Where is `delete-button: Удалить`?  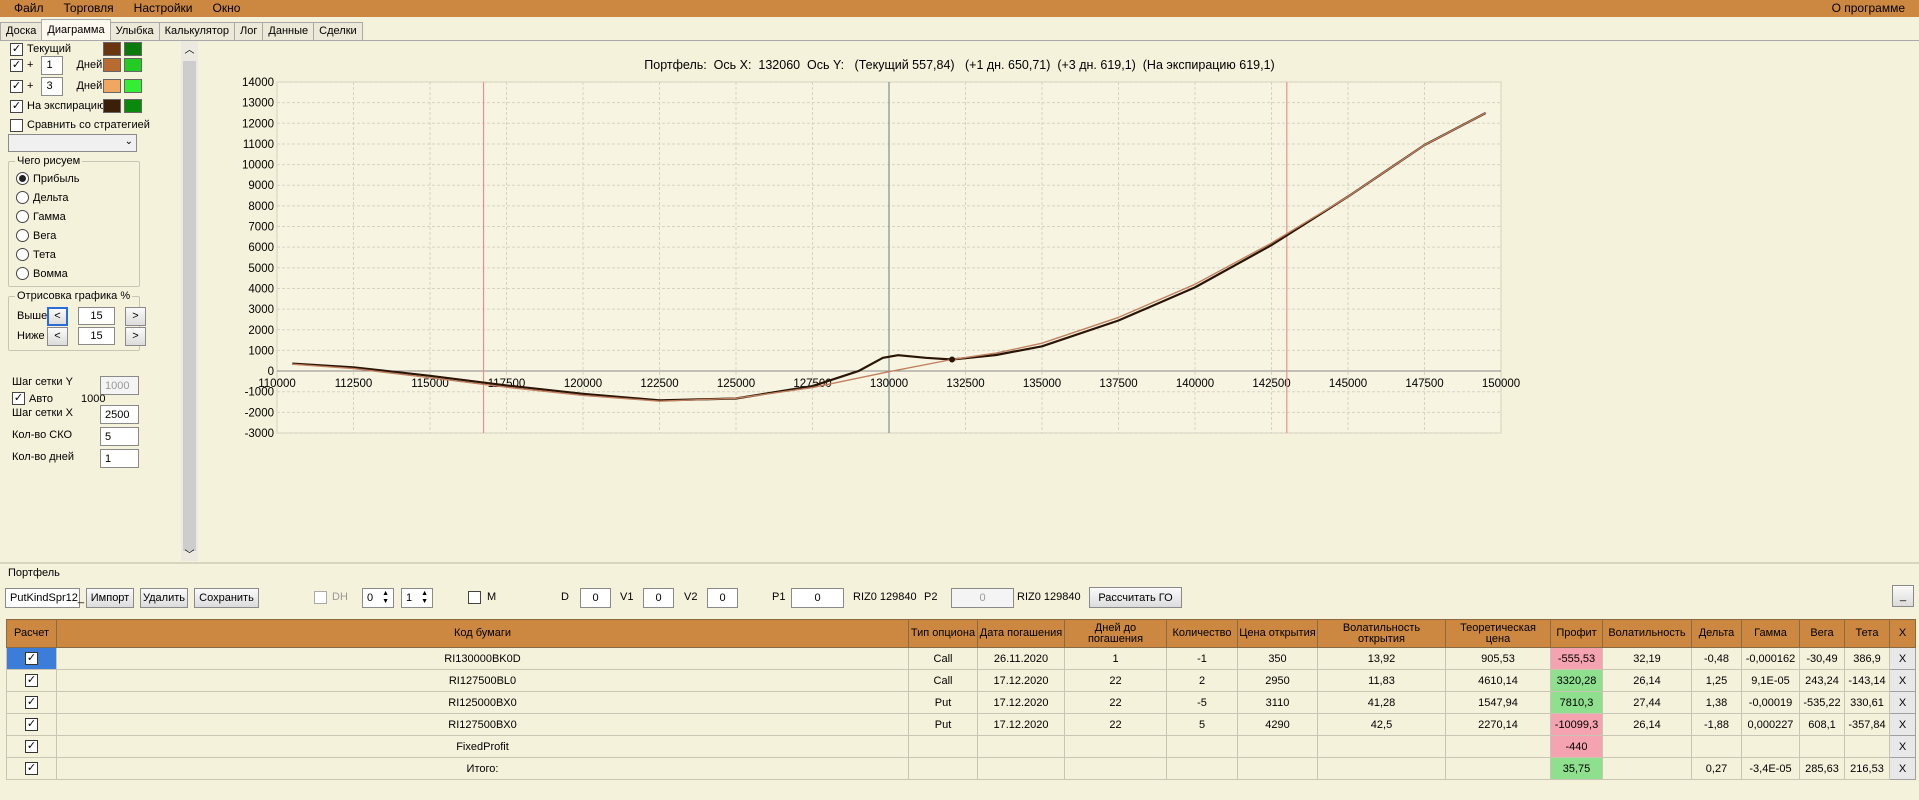 delete-button: Удалить is located at coordinates (164, 598).